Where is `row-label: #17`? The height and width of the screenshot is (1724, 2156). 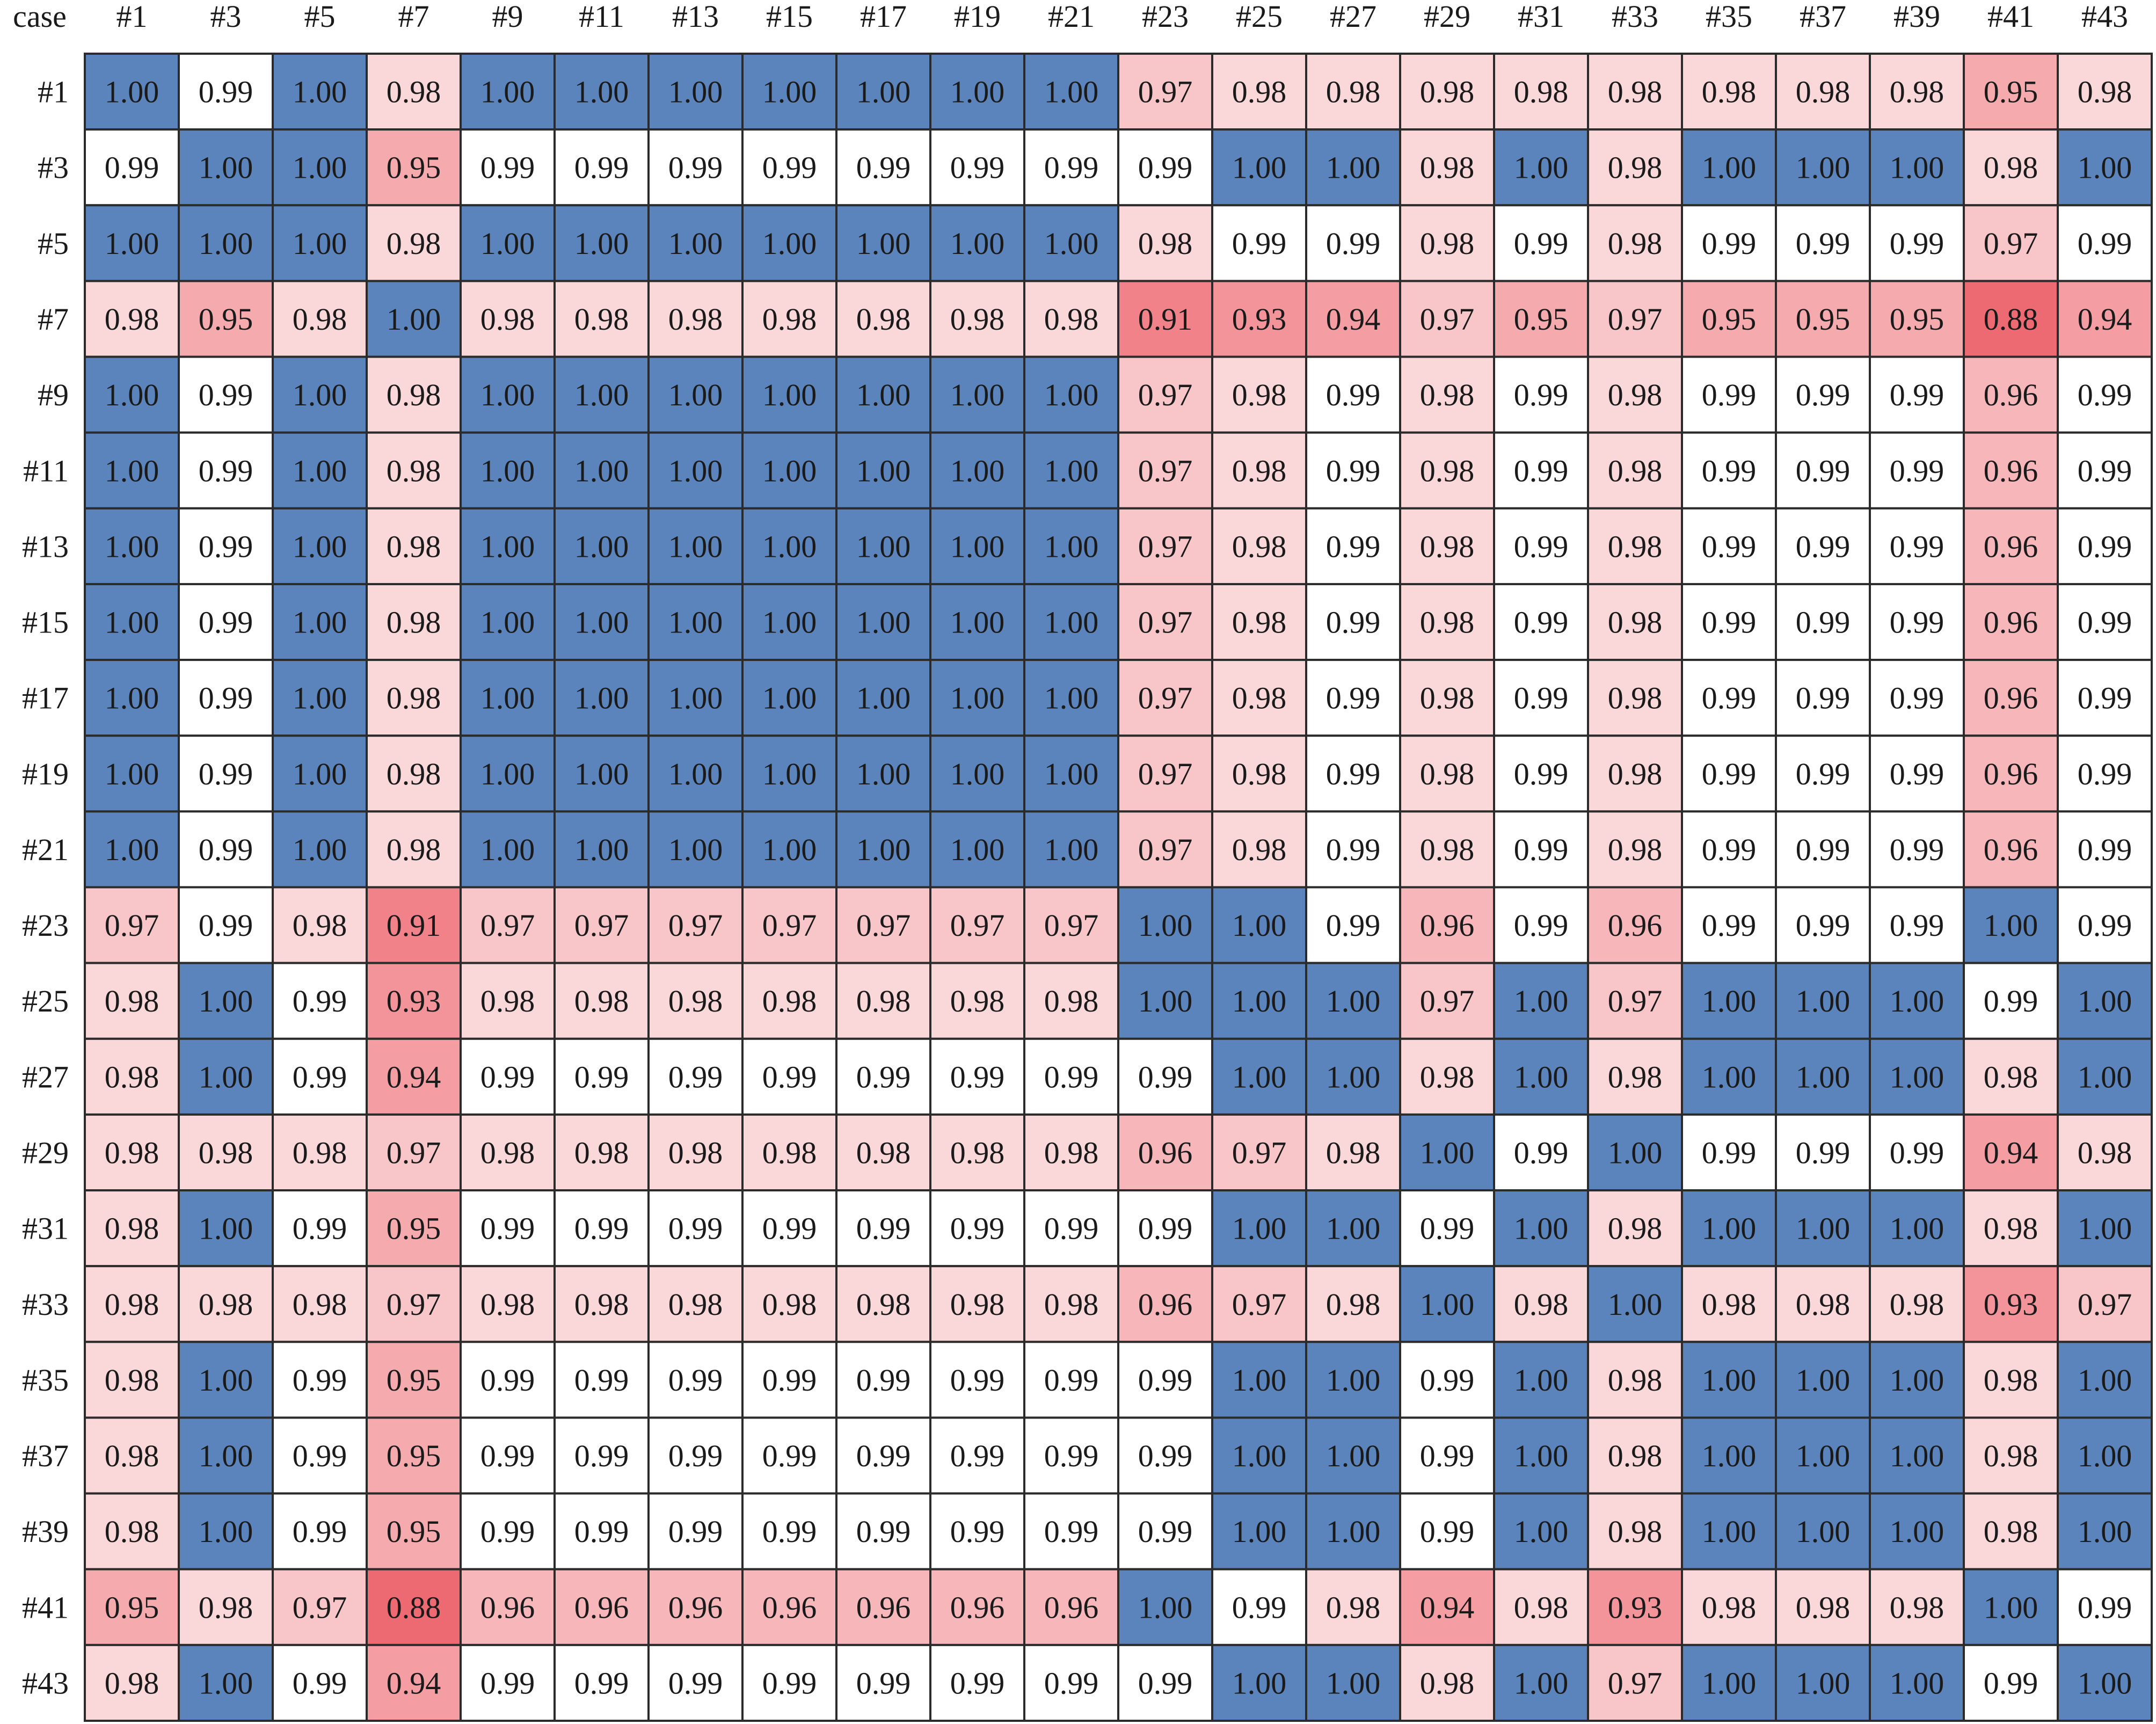 row-label: #17 is located at coordinates (45, 698).